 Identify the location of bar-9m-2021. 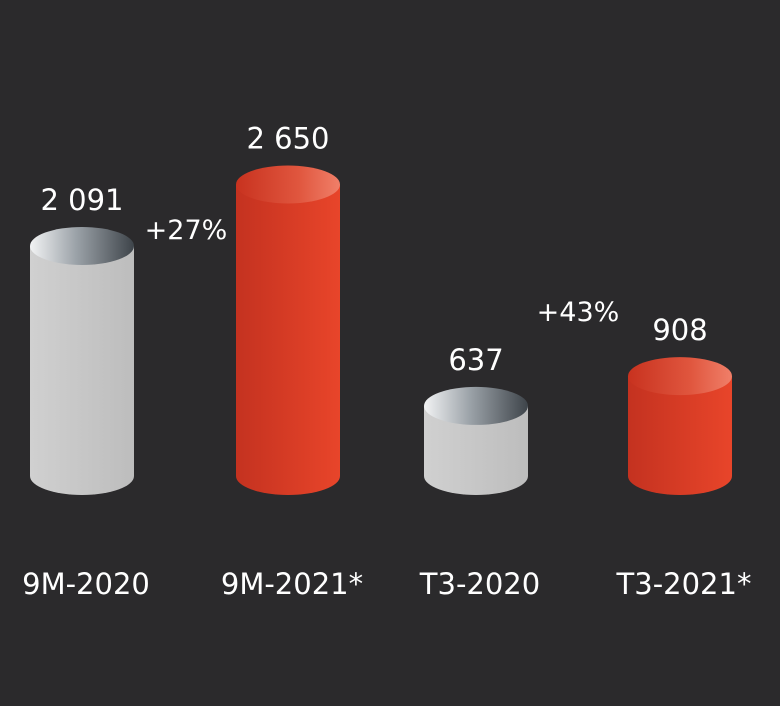
(288, 330).